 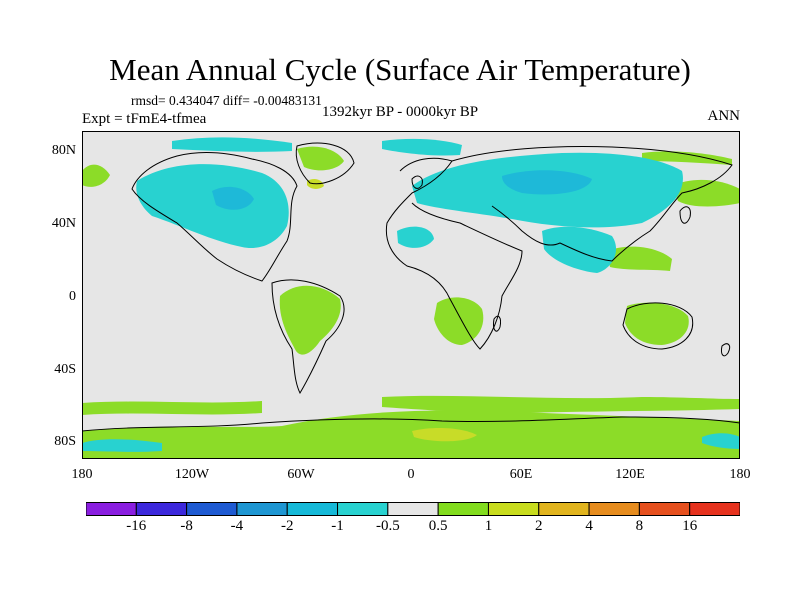 I want to click on barents-cool, so click(x=422, y=147).